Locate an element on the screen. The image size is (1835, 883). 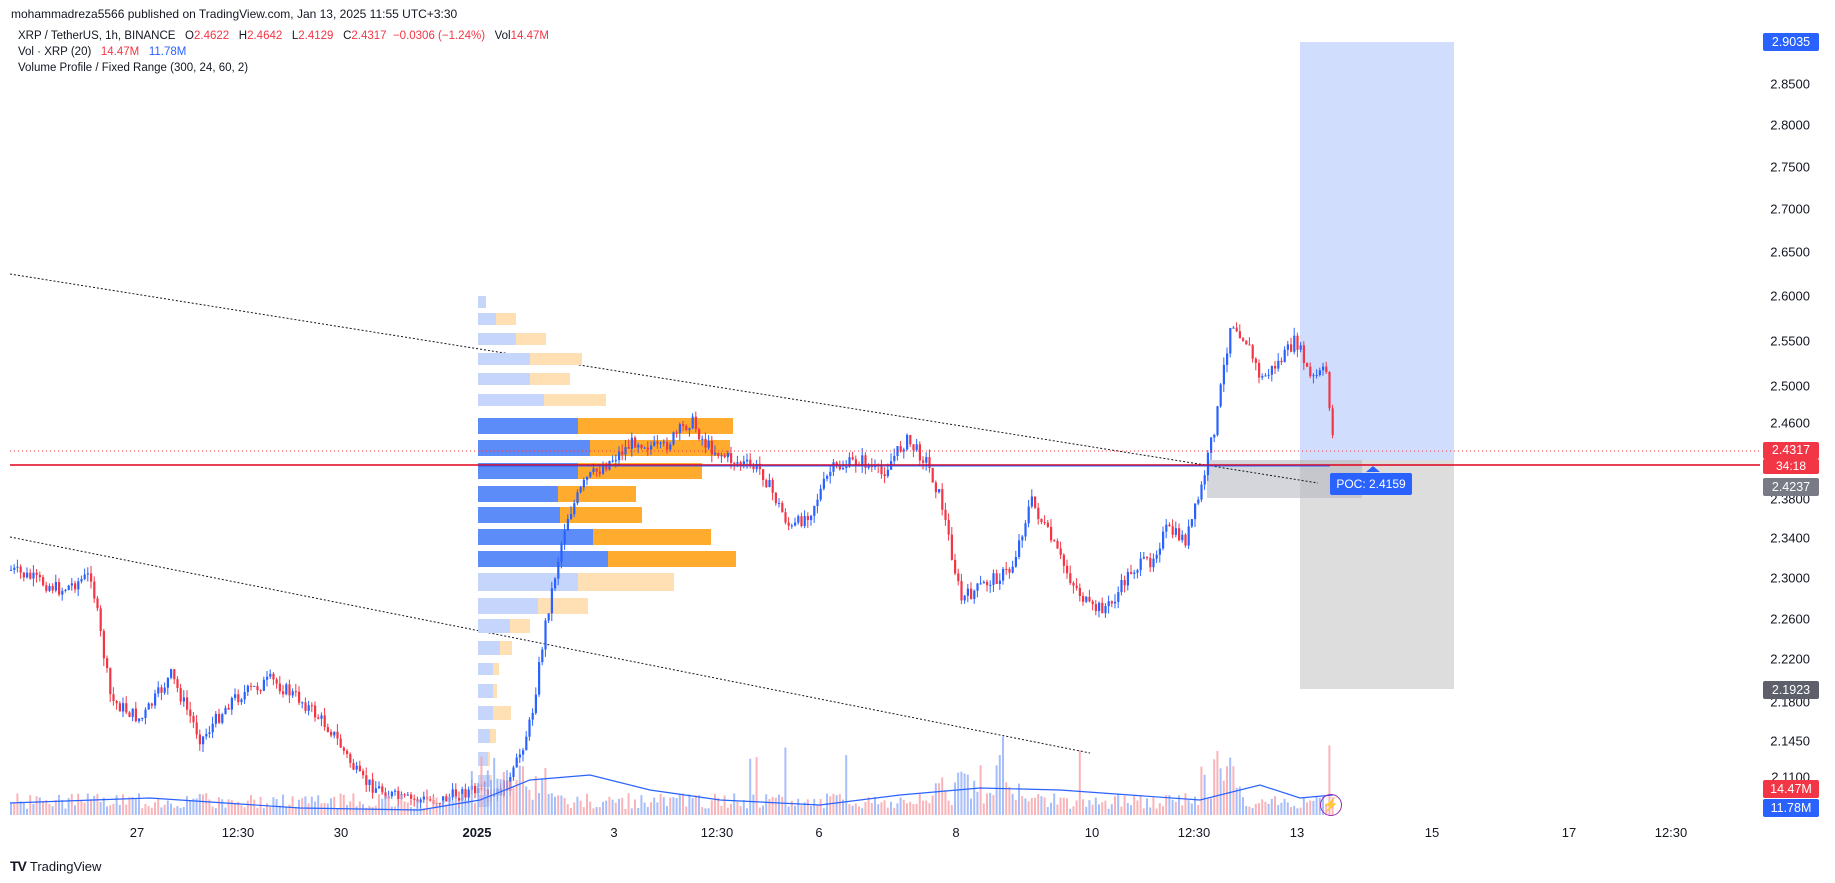
volume-indicator-legend: Vol · XRP (20) 14.47M 11.78M is located at coordinates (102, 52).